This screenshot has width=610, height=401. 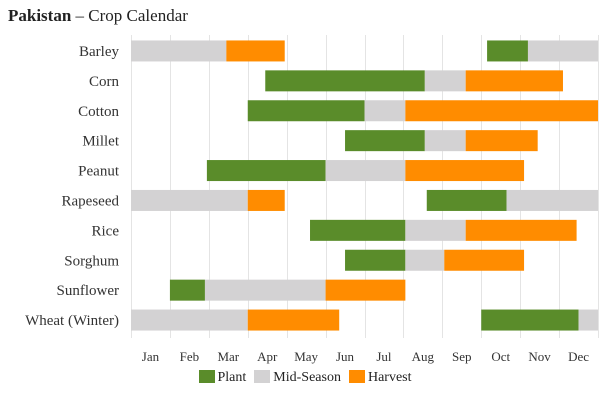 What do you see at coordinates (423, 356) in the screenshot?
I see `month-label: Aug` at bounding box center [423, 356].